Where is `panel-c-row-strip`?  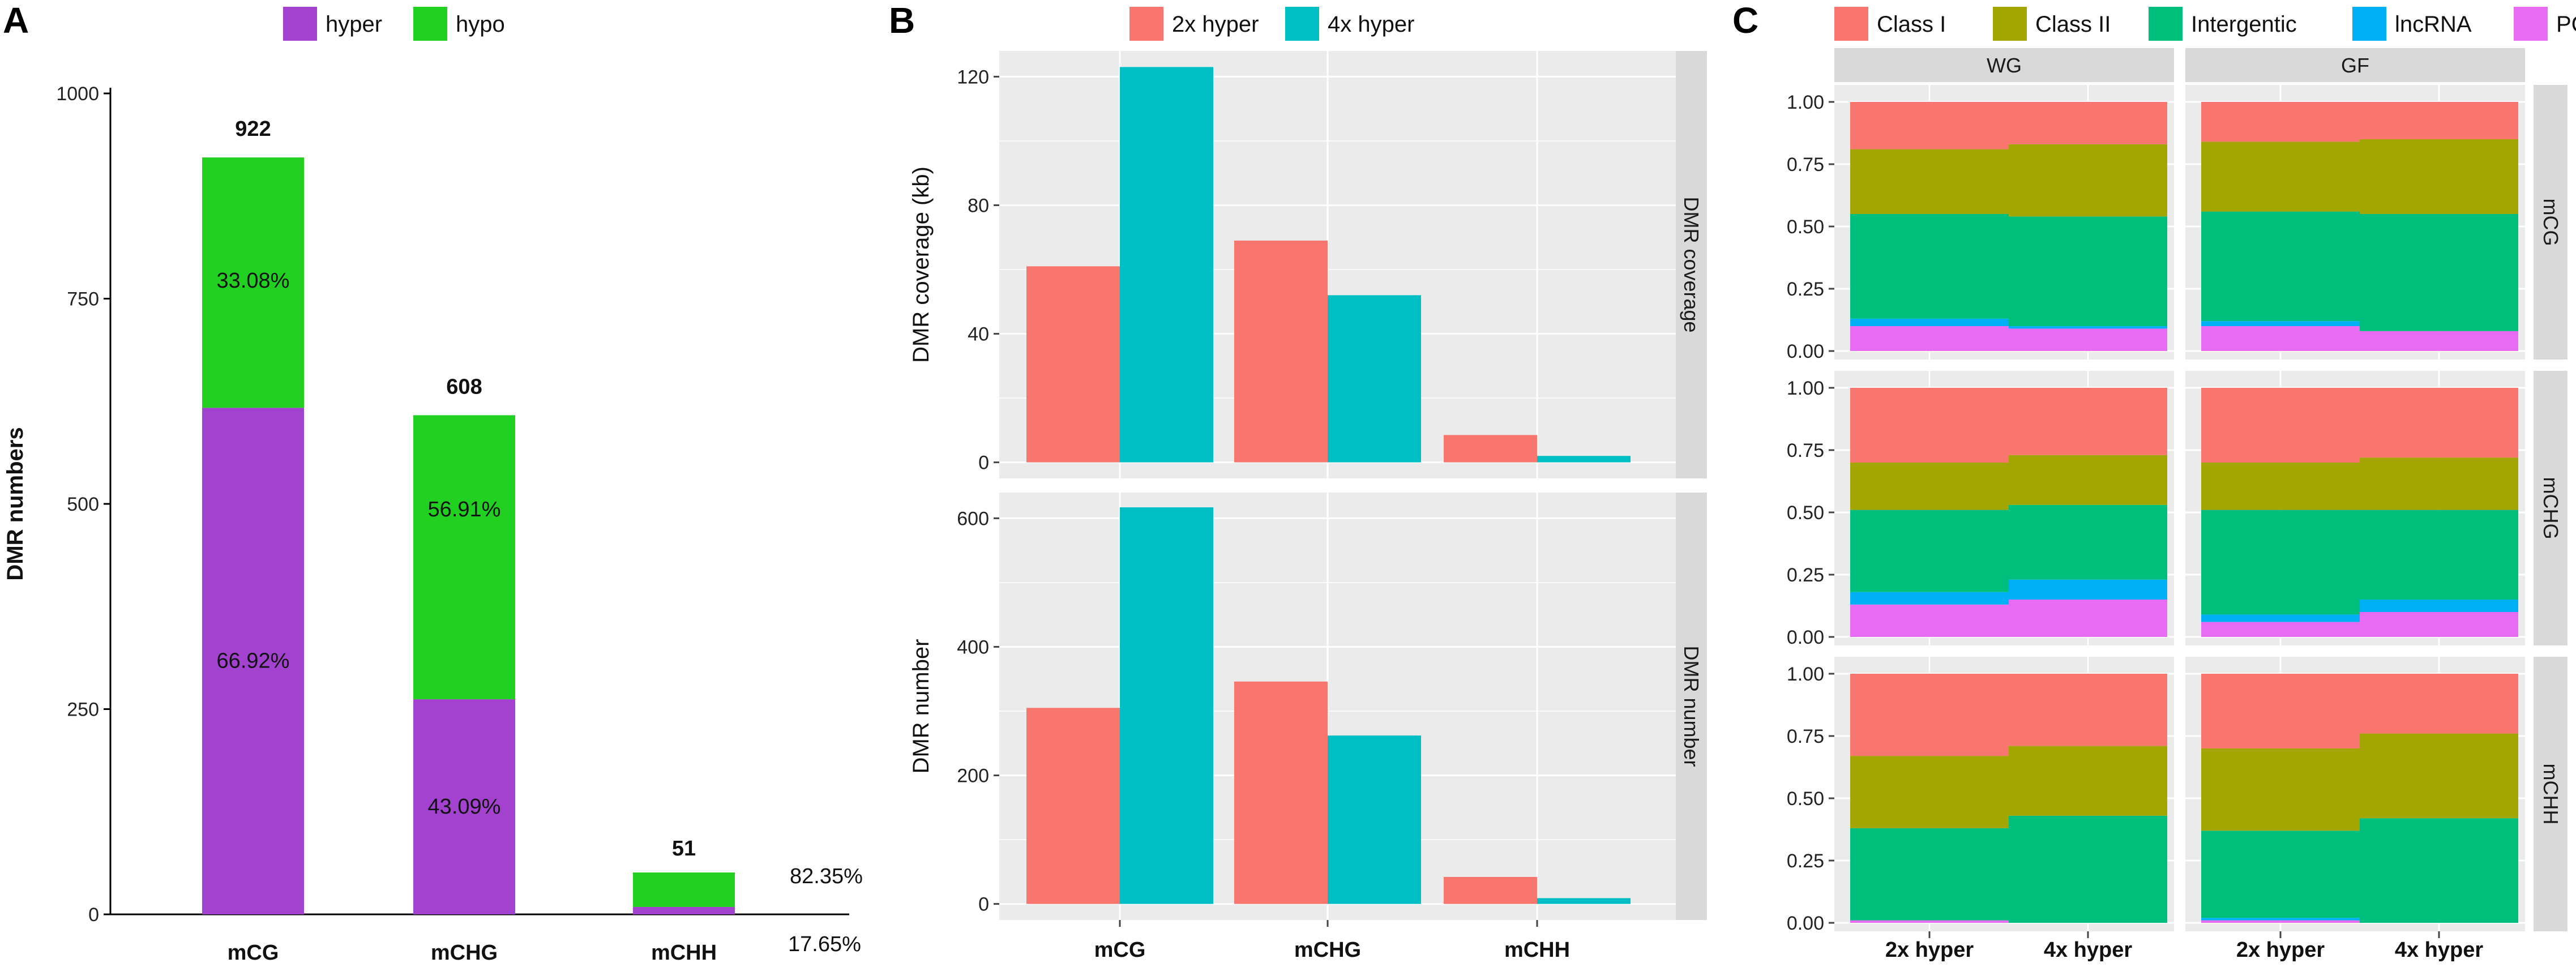 panel-c-row-strip is located at coordinates (2551, 508).